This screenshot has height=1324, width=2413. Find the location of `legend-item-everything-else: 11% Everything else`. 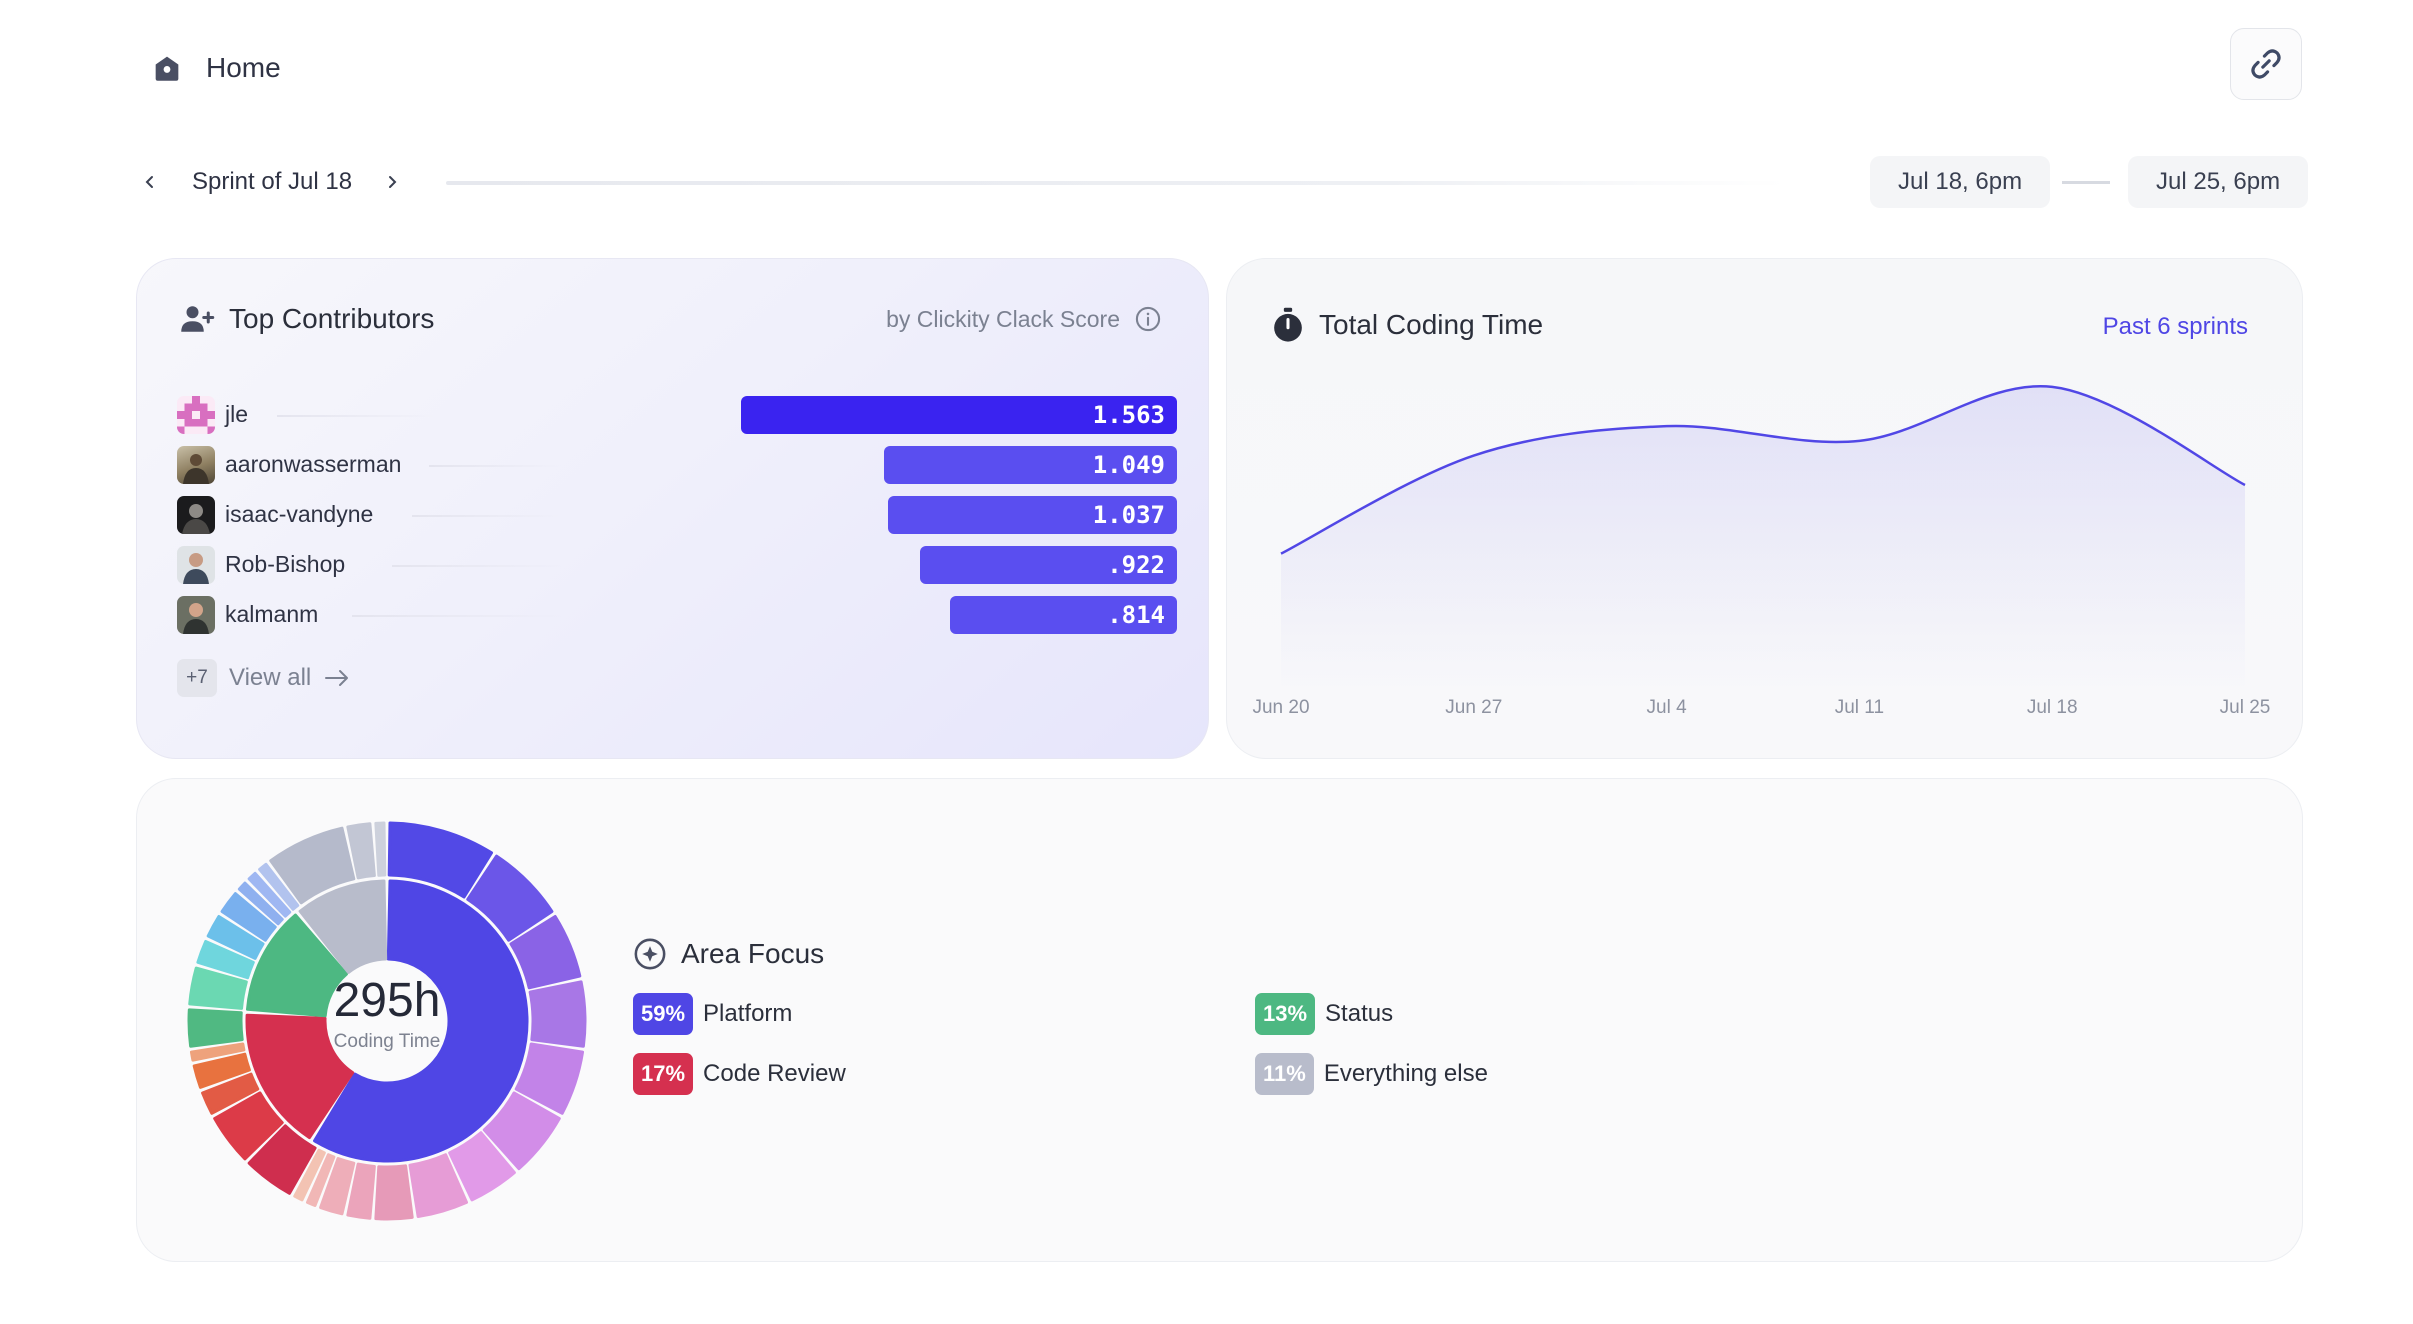

legend-item-everything-else: 11% Everything else is located at coordinates (1371, 1074).